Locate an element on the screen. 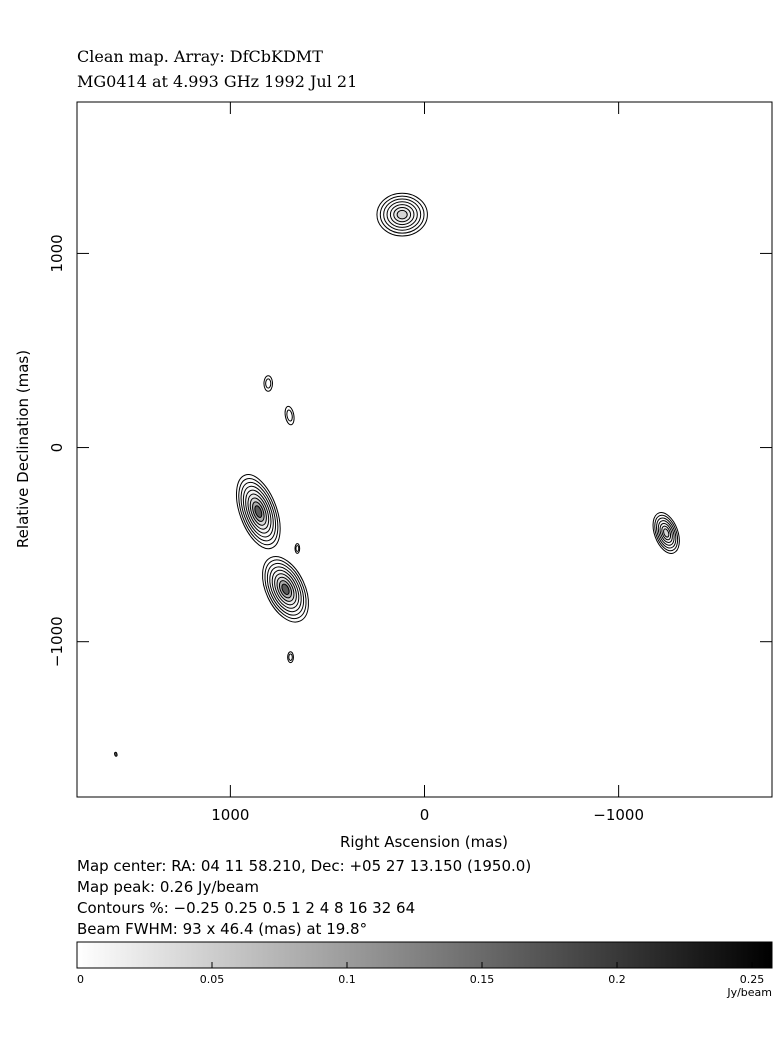  colorbar-tick-label: 0.2 is located at coordinates (617, 979).